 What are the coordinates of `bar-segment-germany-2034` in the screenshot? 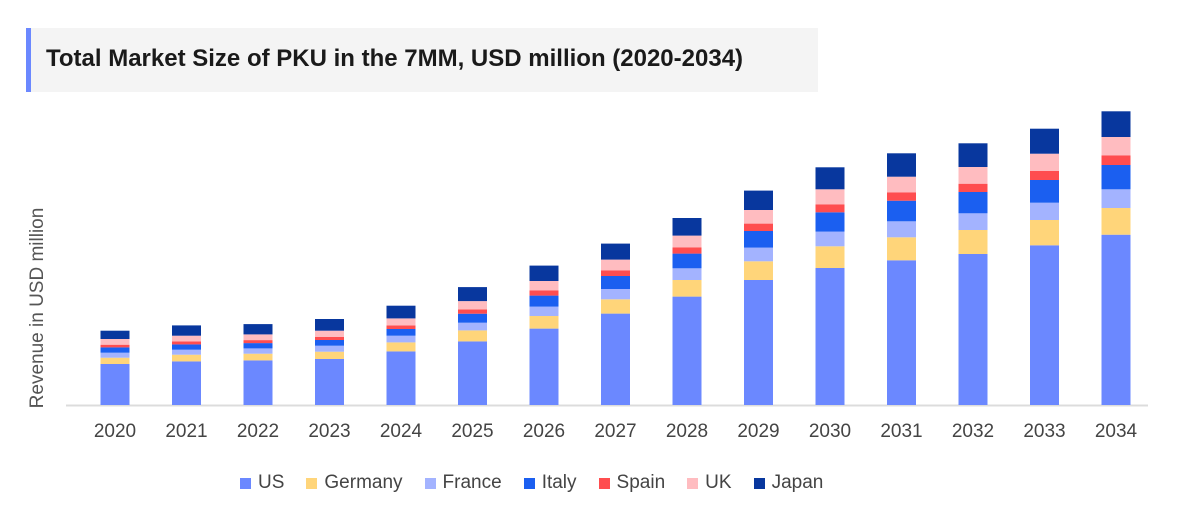 It's located at (1116, 221).